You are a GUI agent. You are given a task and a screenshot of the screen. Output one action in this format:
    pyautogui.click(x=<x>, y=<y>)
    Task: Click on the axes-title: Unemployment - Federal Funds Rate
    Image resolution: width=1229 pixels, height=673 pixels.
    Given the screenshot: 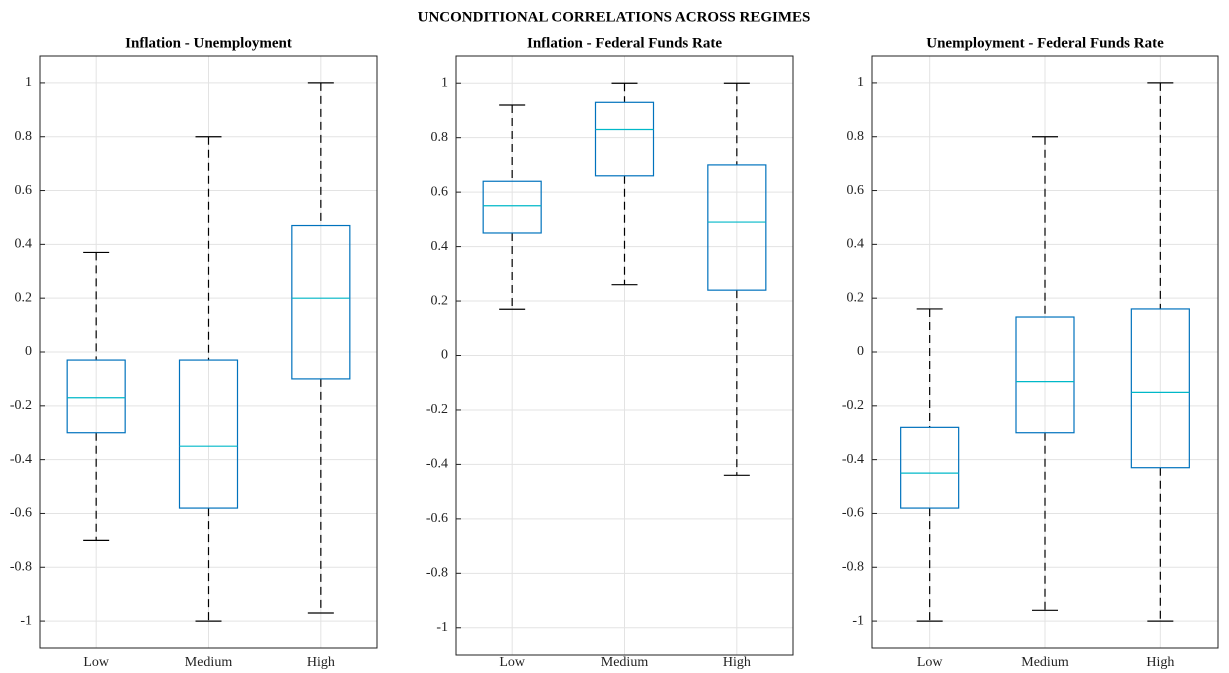 What is the action you would take?
    pyautogui.click(x=1045, y=43)
    